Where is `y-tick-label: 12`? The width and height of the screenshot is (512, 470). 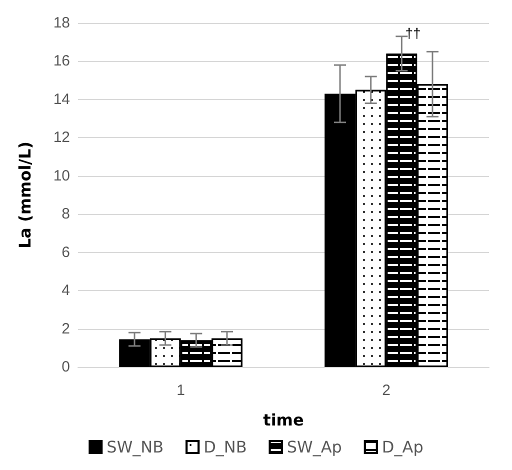
y-tick-label: 12 is located at coordinates (61, 137).